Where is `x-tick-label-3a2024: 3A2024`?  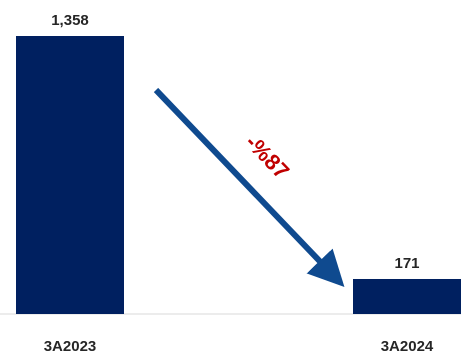
x-tick-label-3a2024: 3A2024 is located at coordinates (407, 346).